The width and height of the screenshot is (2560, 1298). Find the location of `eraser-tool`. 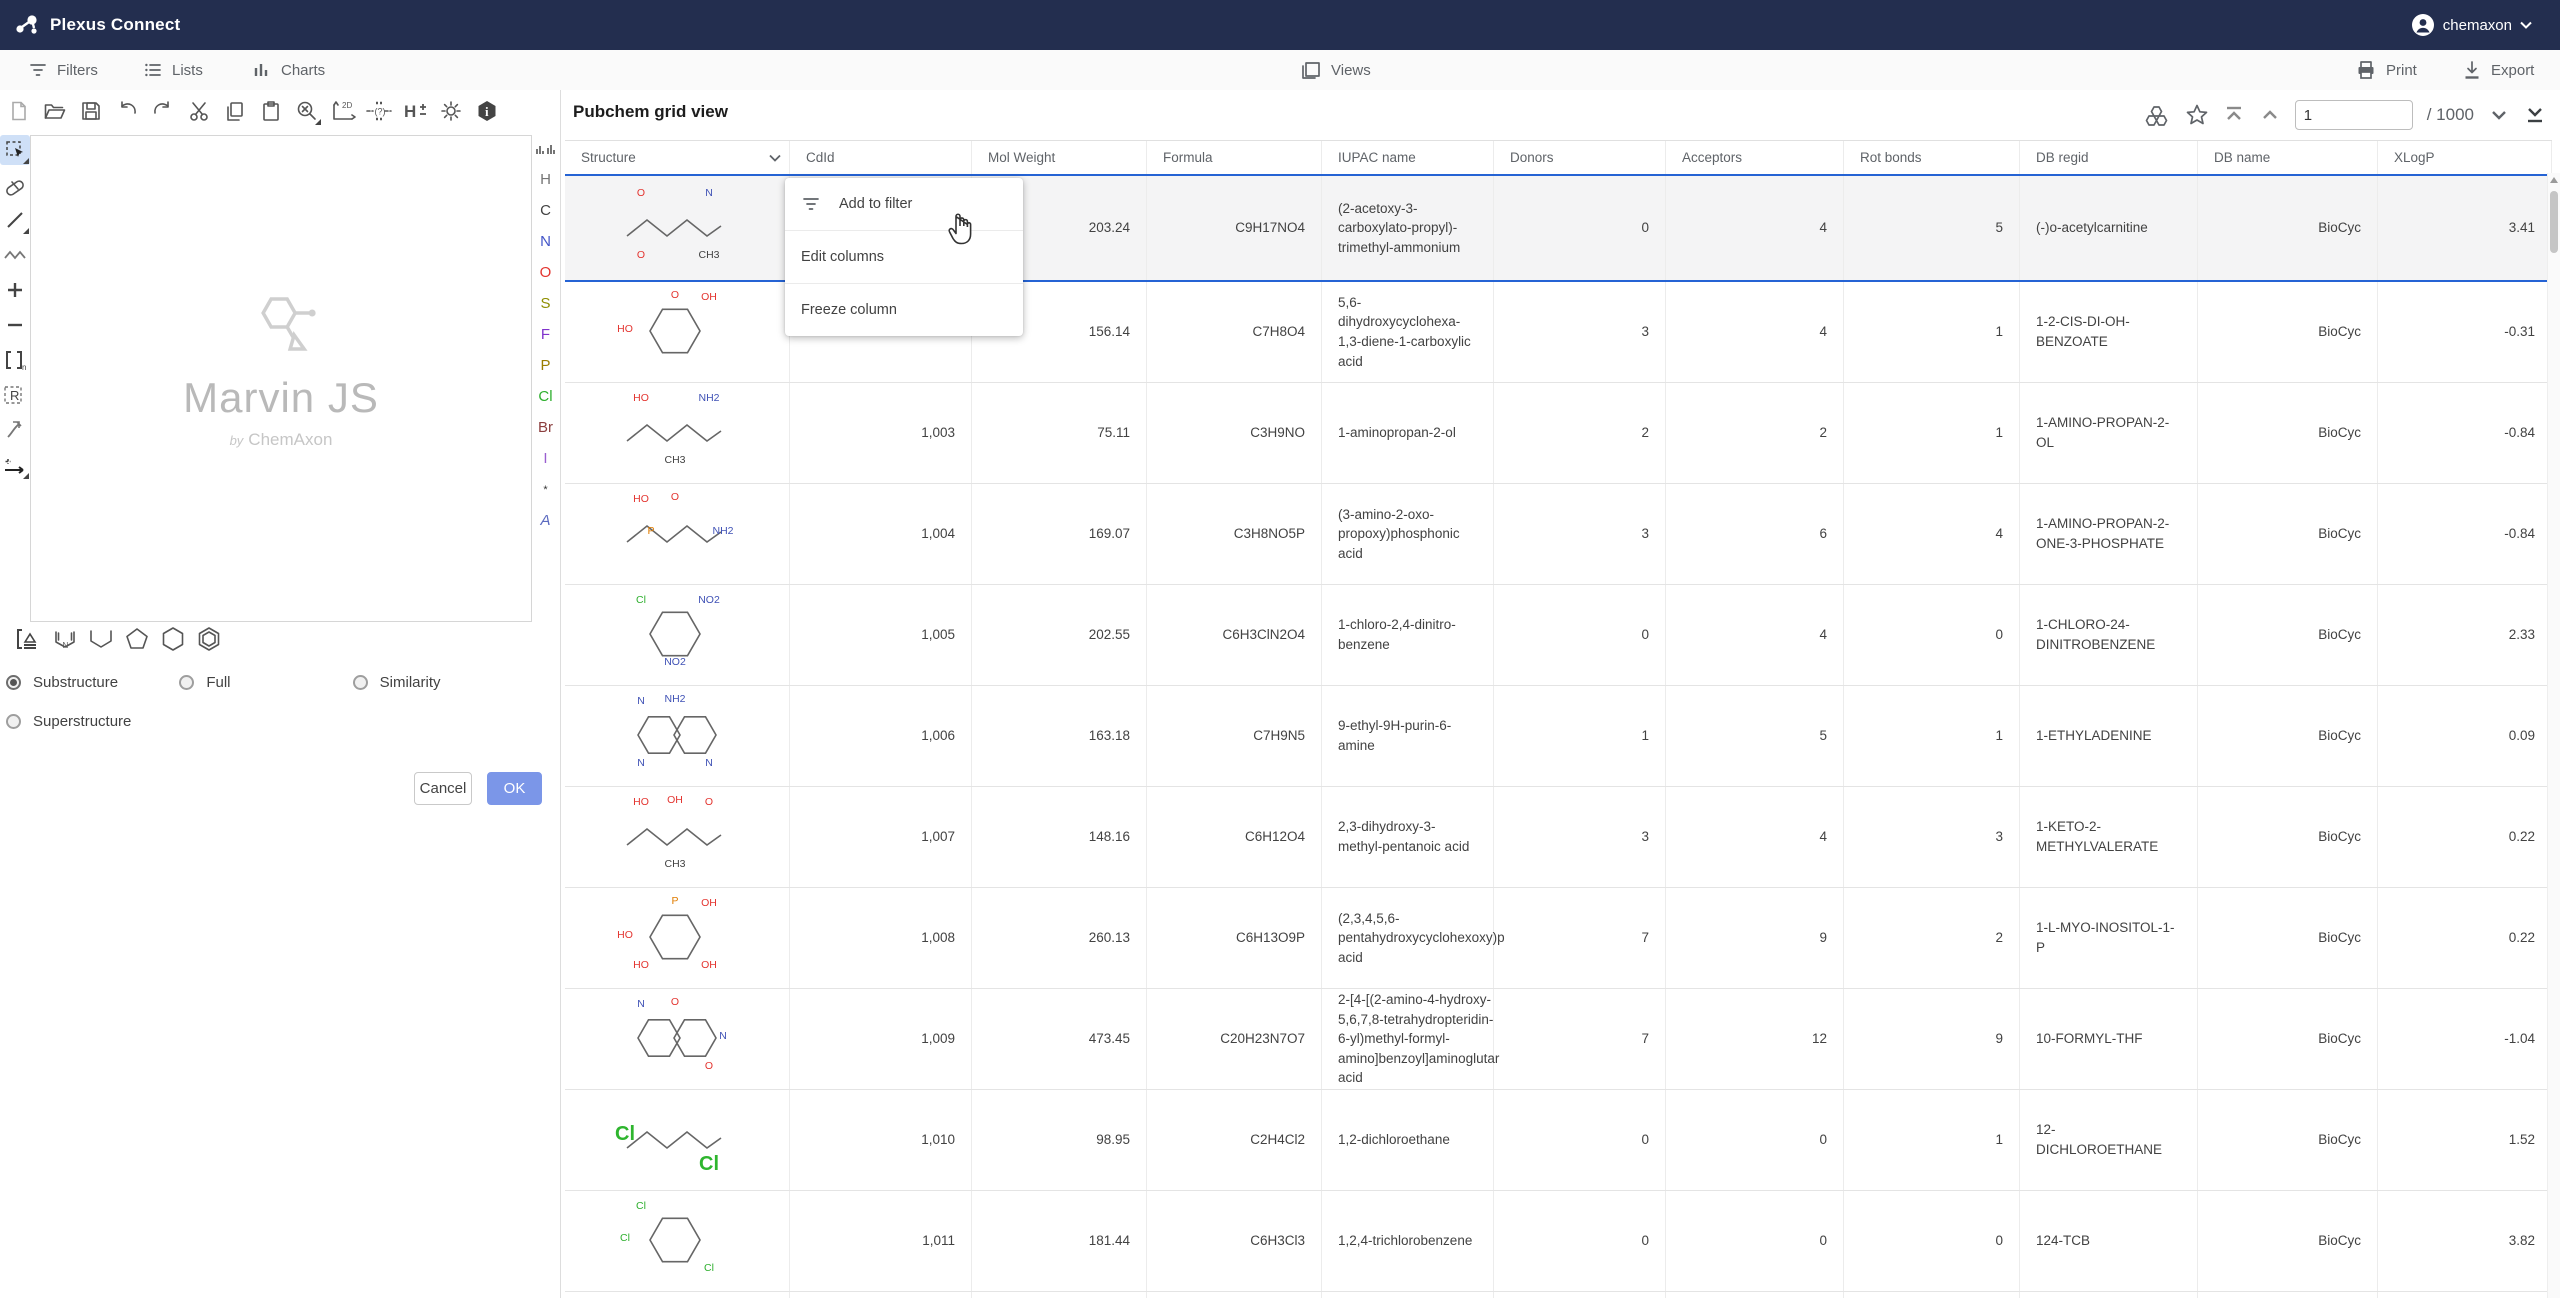

eraser-tool is located at coordinates (15, 185).